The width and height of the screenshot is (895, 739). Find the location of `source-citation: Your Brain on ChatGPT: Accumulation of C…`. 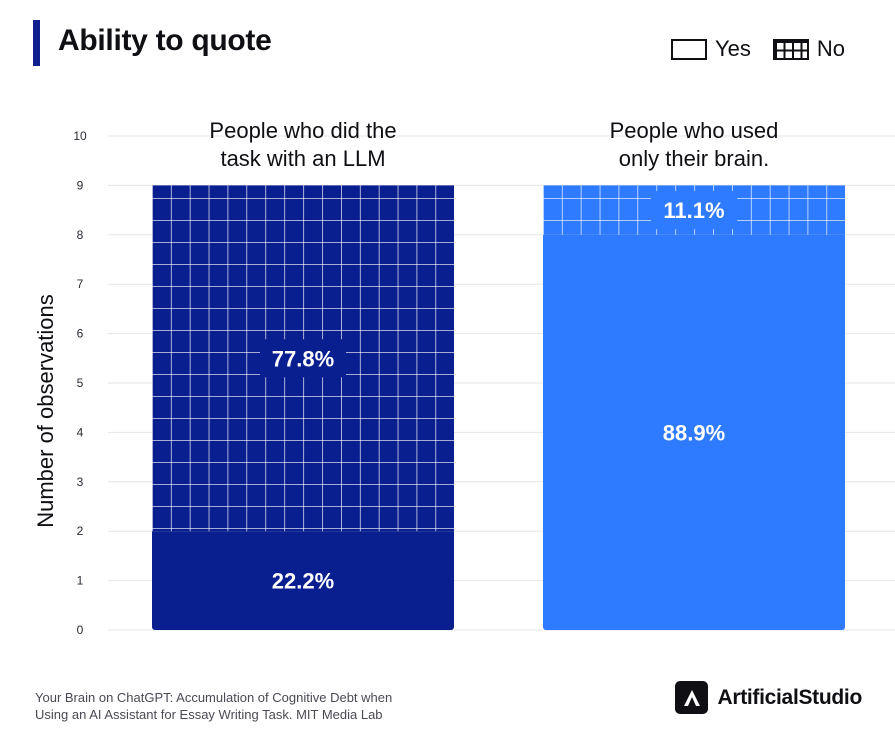

source-citation: Your Brain on ChatGPT: Accumulation of C… is located at coordinates (250, 706).